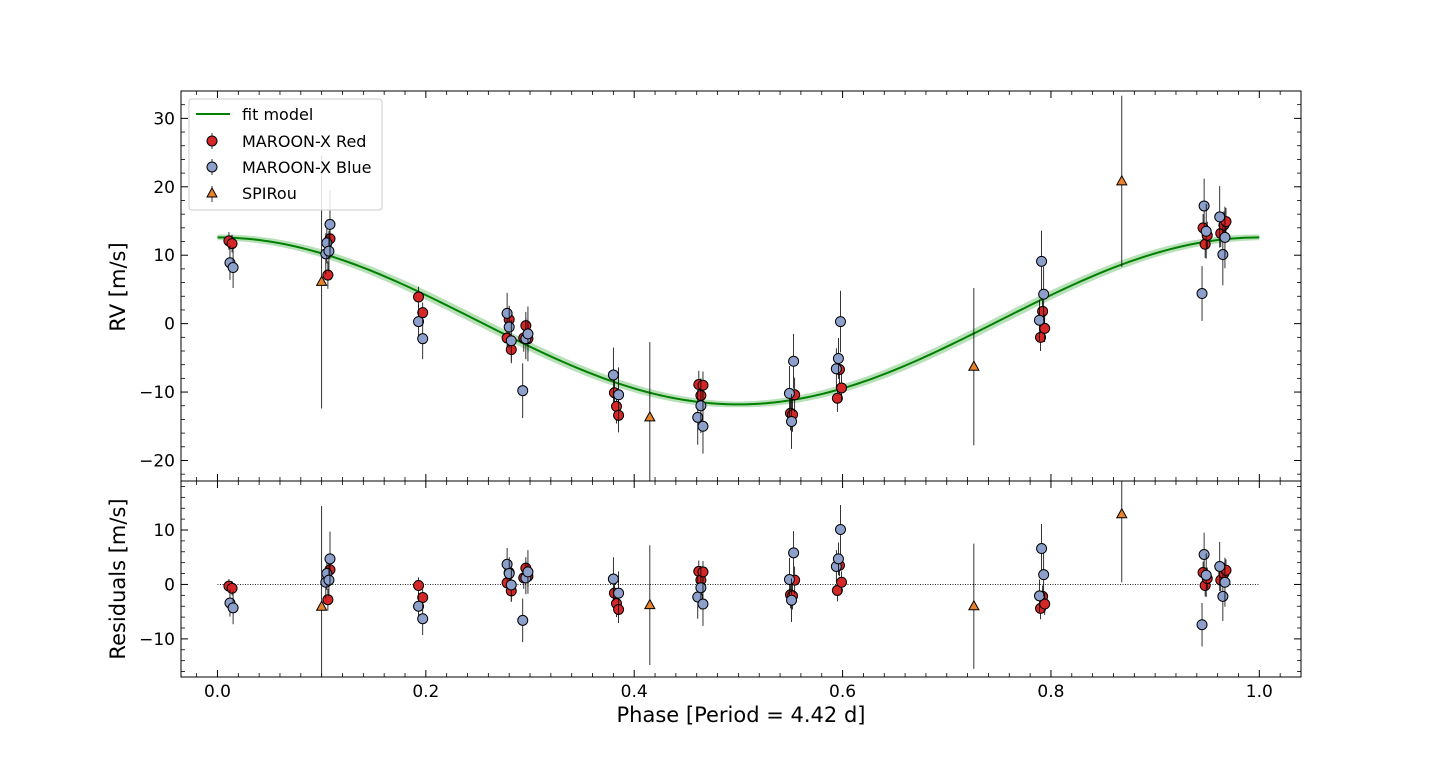  I want to click on maroon-x-blue-rv-point-28-marker, so click(1202, 294).